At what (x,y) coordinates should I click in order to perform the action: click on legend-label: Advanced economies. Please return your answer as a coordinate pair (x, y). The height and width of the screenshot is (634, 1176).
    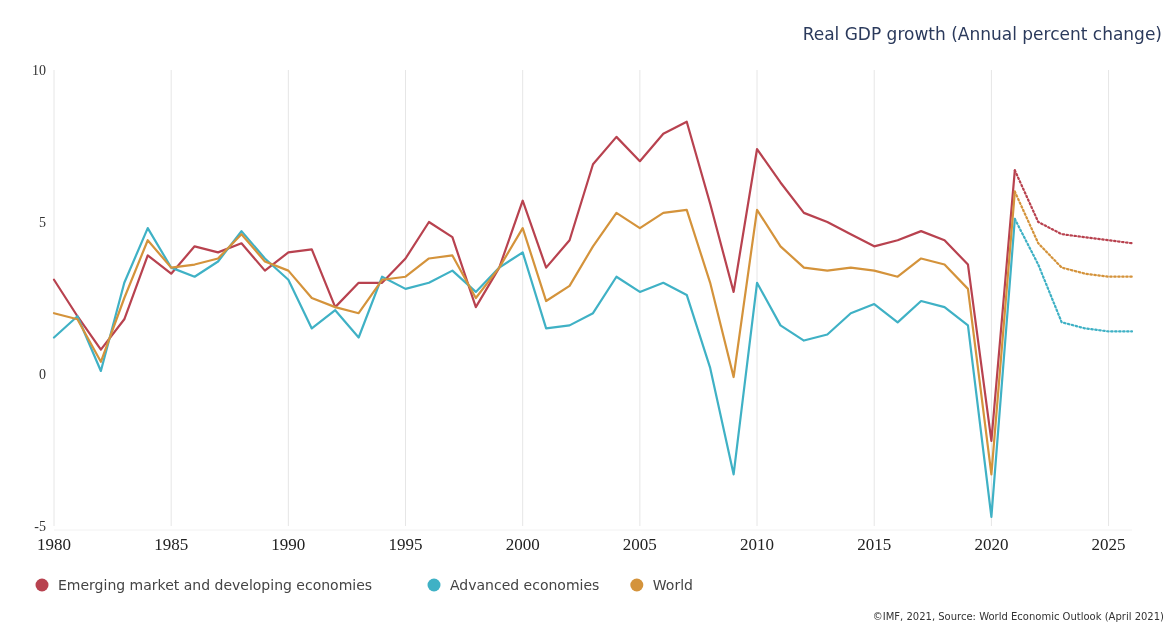
    Looking at the image, I should click on (525, 585).